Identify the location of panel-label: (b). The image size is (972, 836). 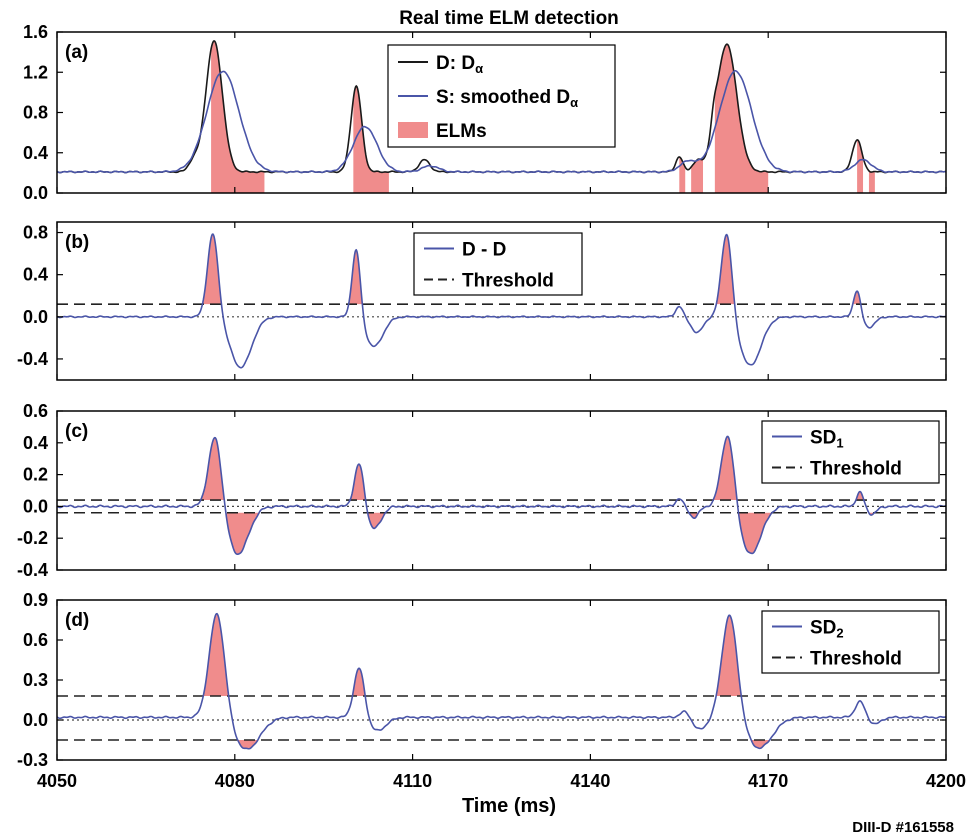
(77, 242).